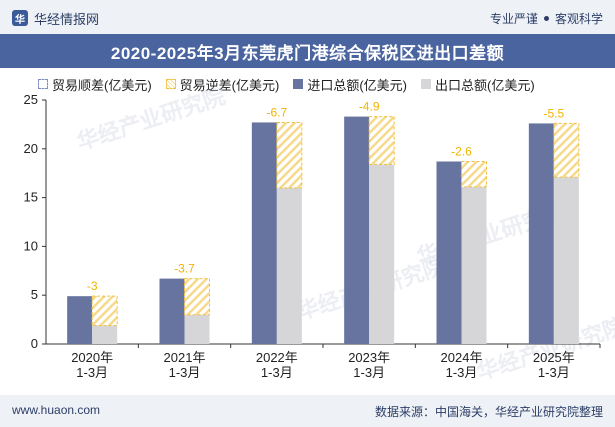 The image size is (615, 427). What do you see at coordinates (185, 357) in the screenshot?
I see `x-tick-label: 2021年` at bounding box center [185, 357].